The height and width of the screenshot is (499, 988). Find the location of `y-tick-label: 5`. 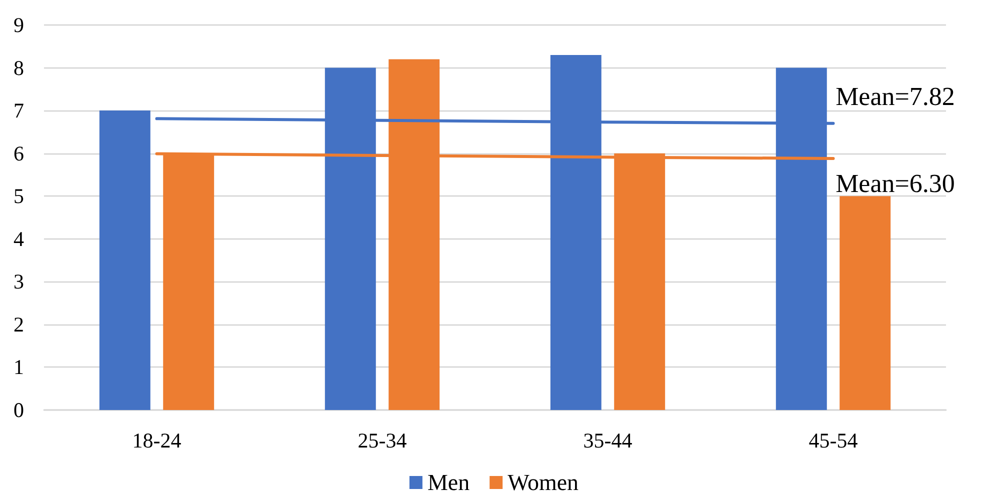

y-tick-label: 5 is located at coordinates (19, 196).